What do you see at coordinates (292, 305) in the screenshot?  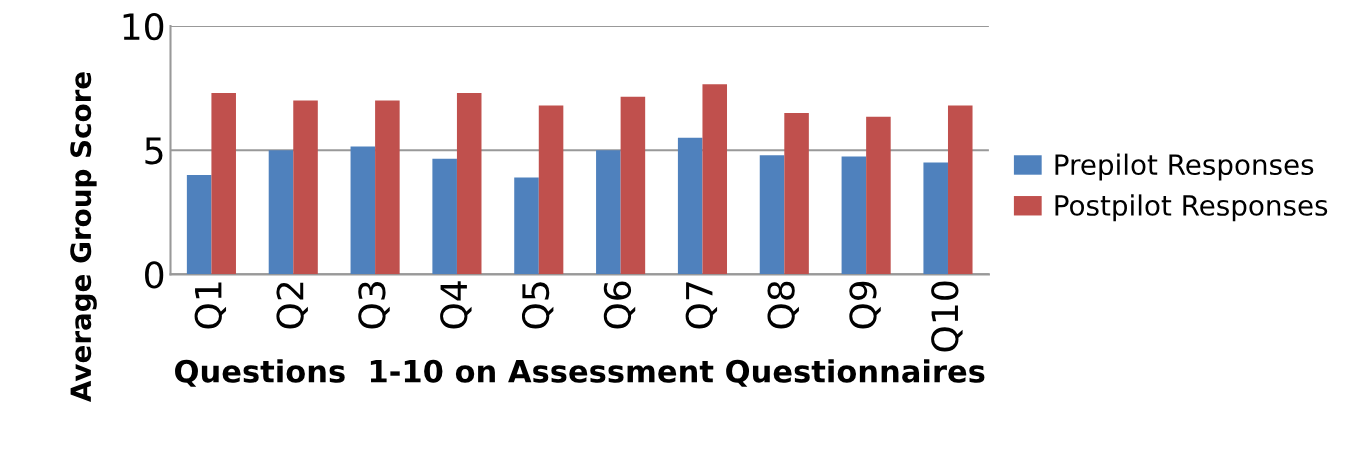 I see `x-tick-label: Q2` at bounding box center [292, 305].